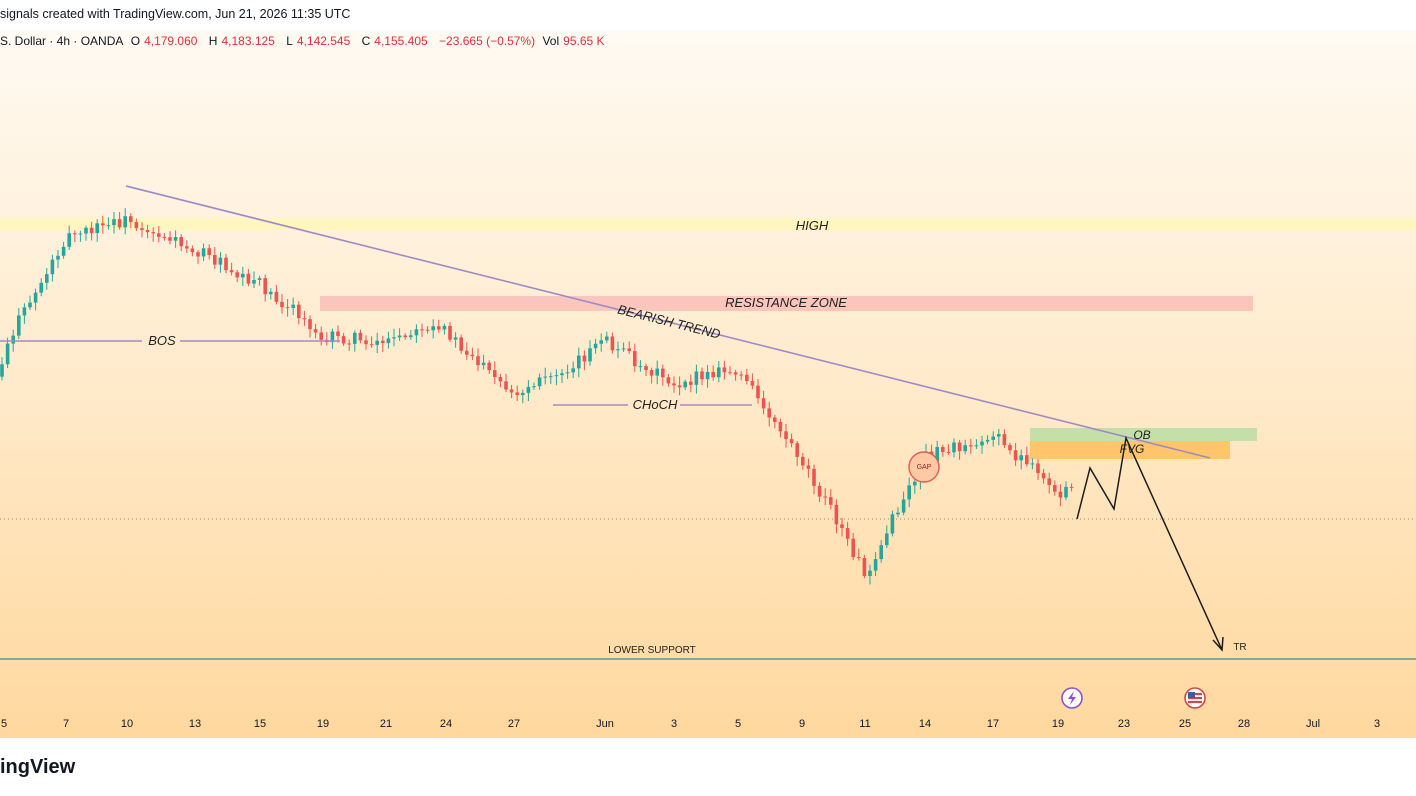  I want to click on fvg-label: FVG, so click(1132, 449).